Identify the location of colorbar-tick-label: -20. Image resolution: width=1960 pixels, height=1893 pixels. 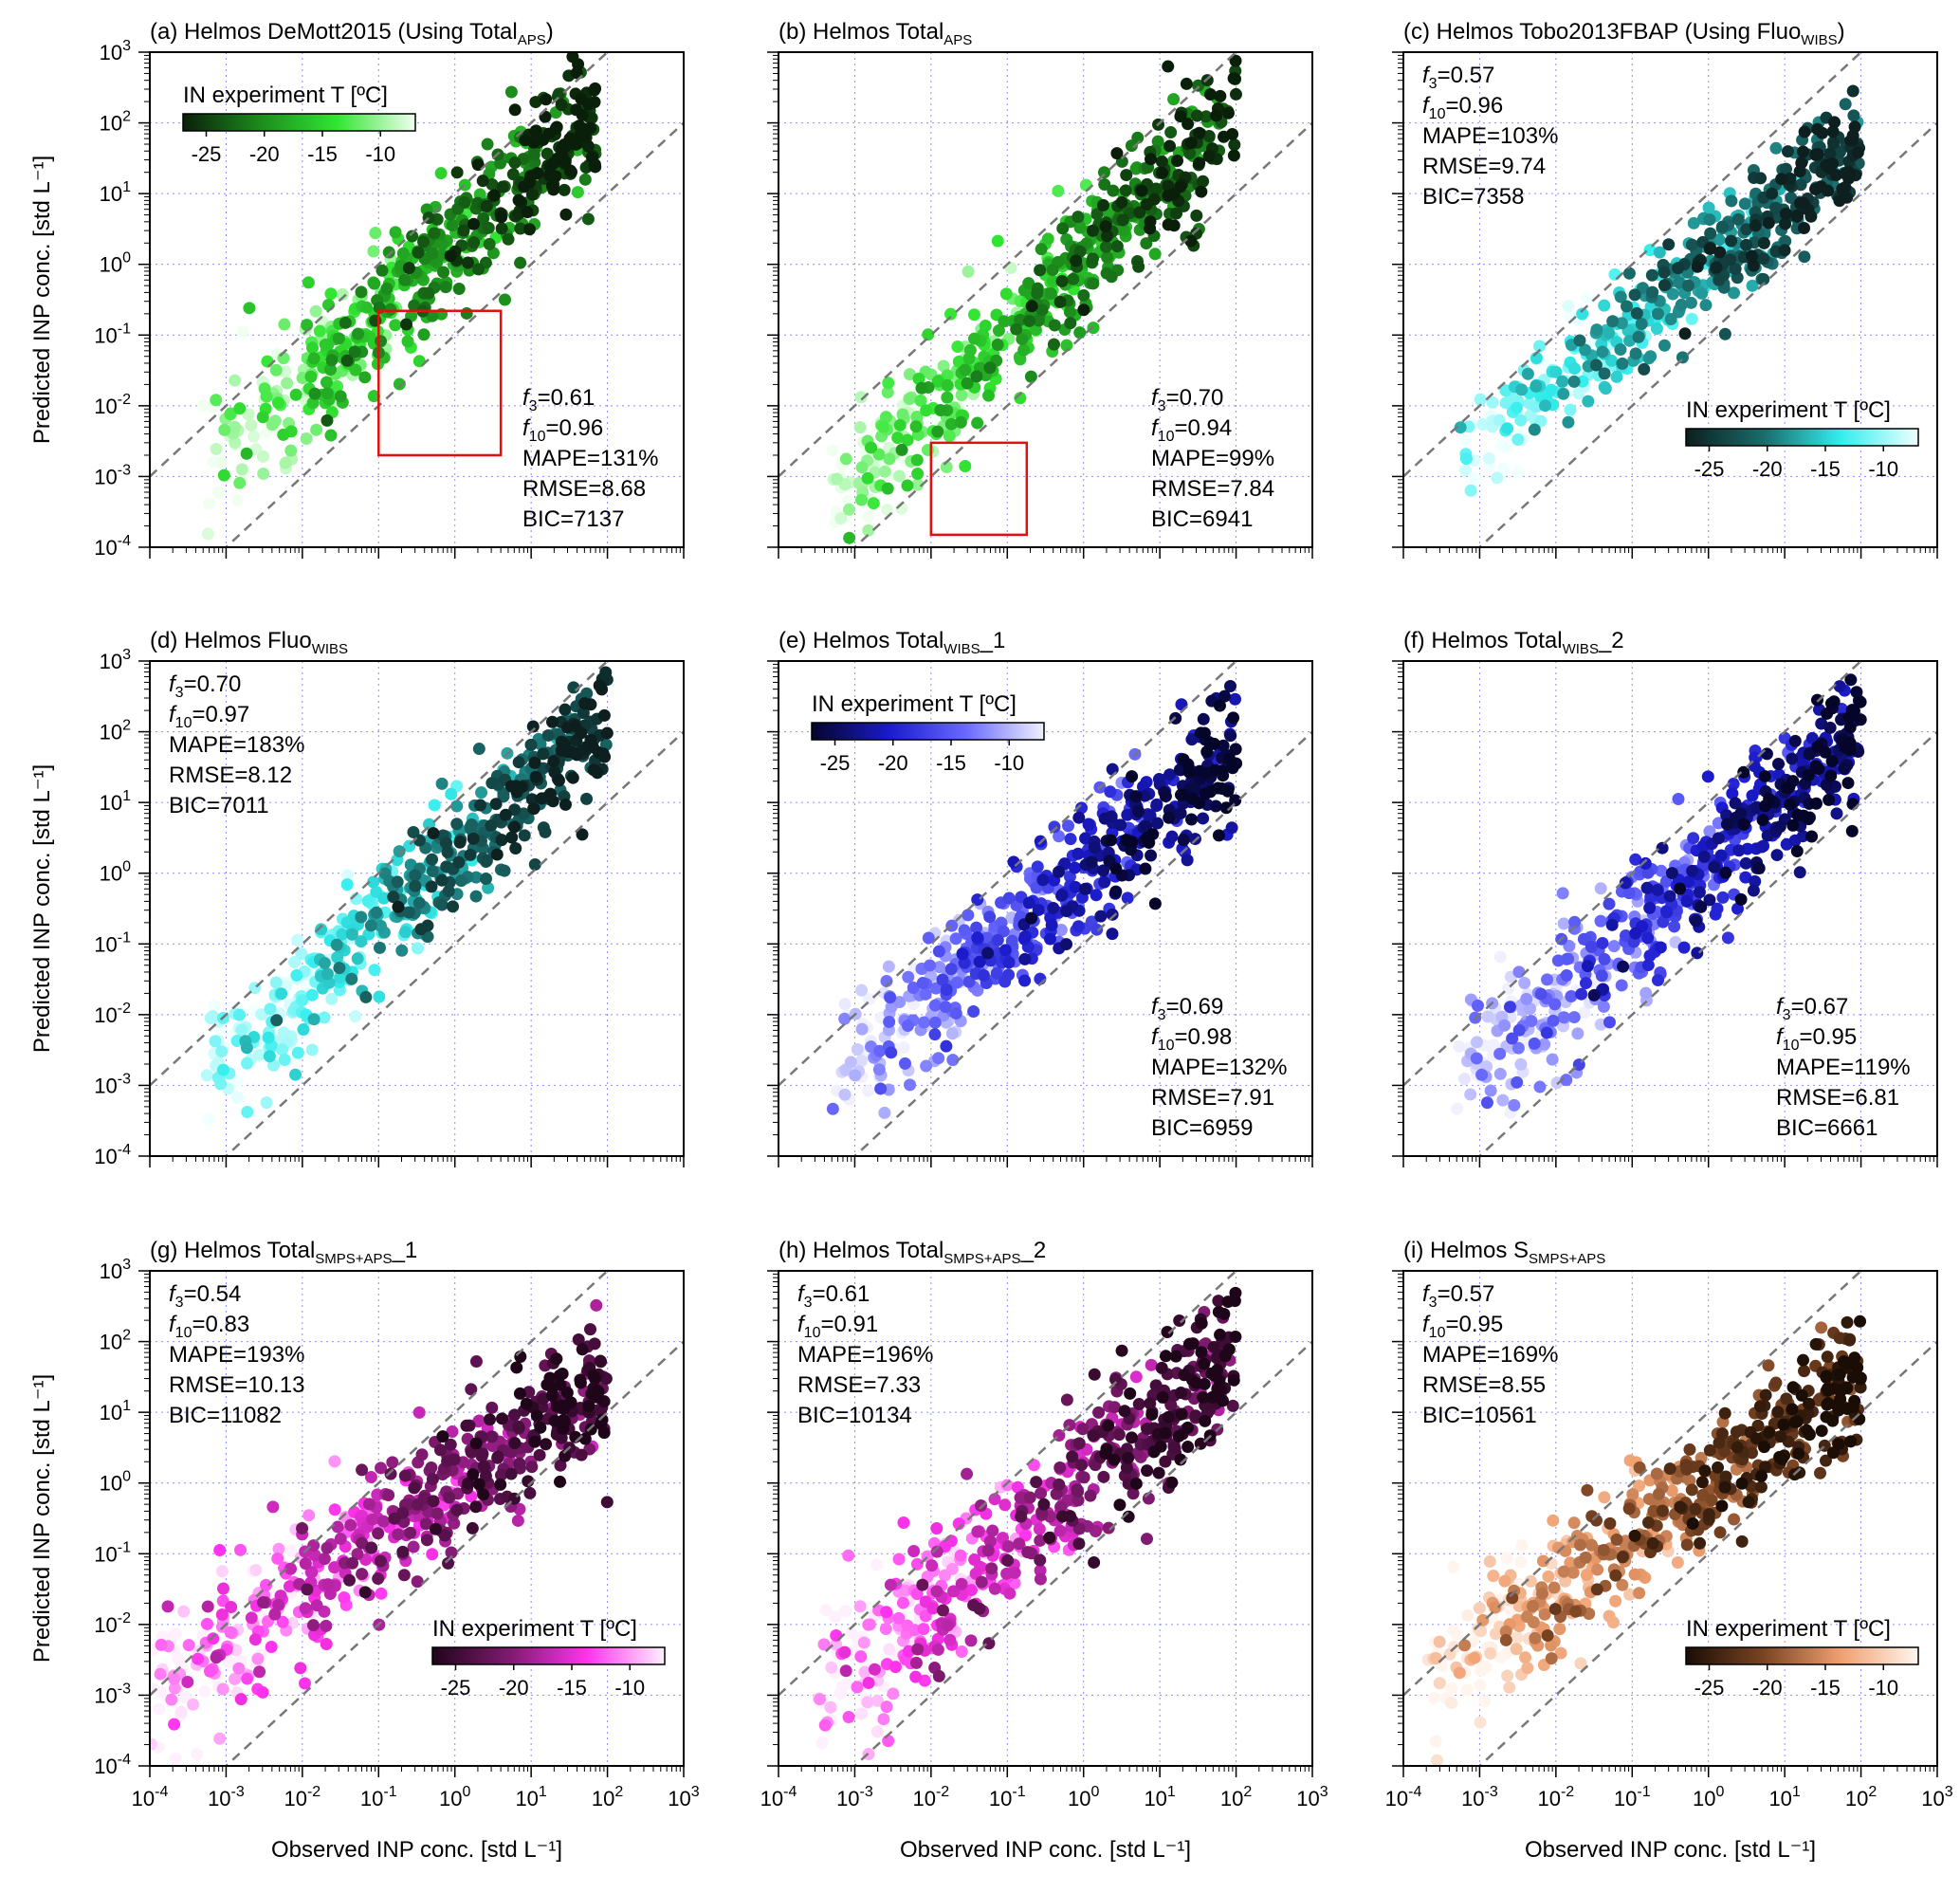
(1767, 469).